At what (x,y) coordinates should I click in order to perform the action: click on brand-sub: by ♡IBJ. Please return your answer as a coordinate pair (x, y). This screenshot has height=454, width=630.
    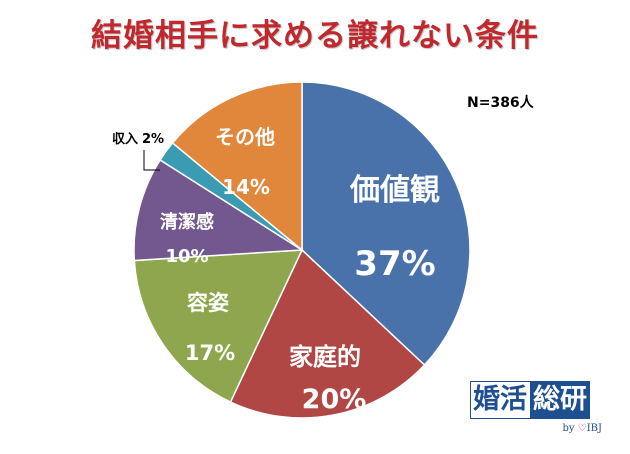
    Looking at the image, I should click on (582, 428).